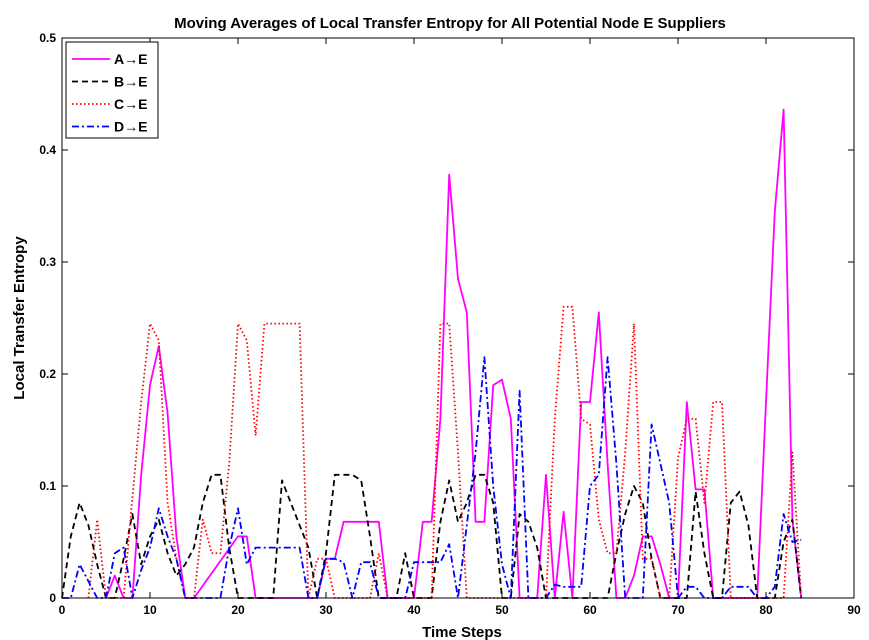 The height and width of the screenshot is (640, 869). What do you see at coordinates (47, 150) in the screenshot?
I see `y-tick-label: 0.4` at bounding box center [47, 150].